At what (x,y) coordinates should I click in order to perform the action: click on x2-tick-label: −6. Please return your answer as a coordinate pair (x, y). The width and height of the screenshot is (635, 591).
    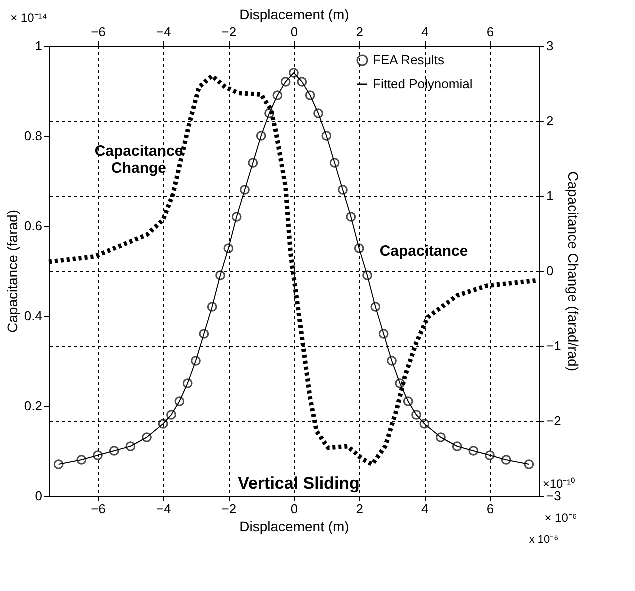
    Looking at the image, I should click on (98, 32).